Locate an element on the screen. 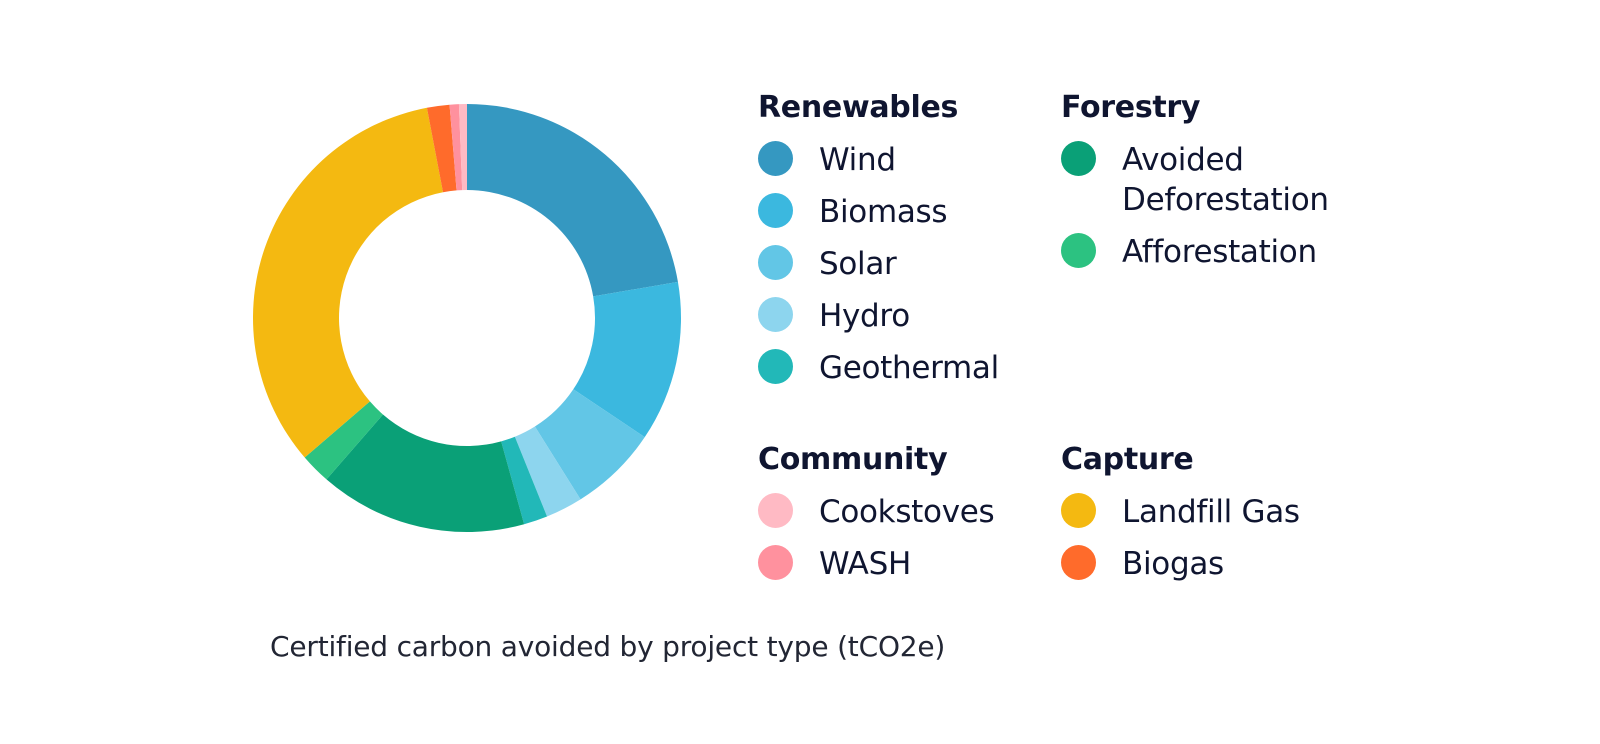 This screenshot has width=1600, height=744. legend-item: Biomass is located at coordinates (903, 212).